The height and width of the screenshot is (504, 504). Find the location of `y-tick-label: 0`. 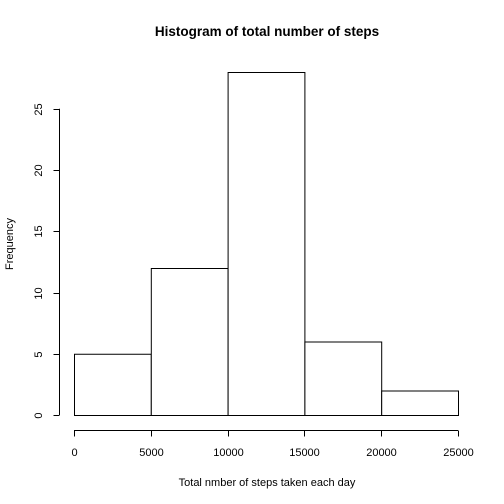

y-tick-label: 0 is located at coordinates (39, 415).